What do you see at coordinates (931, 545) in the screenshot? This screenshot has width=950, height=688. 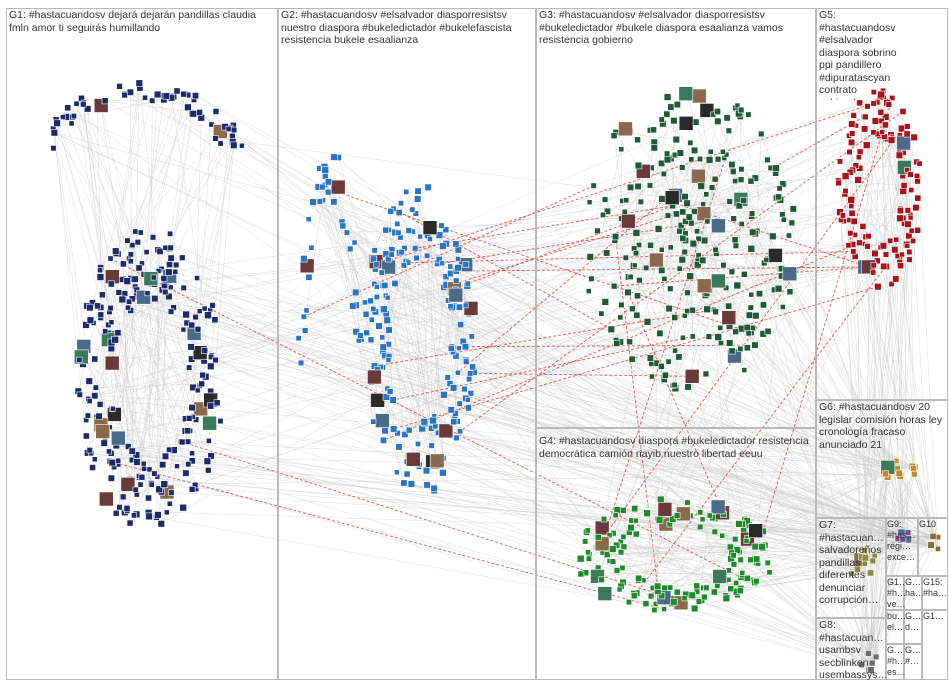 I see `node-g10` at bounding box center [931, 545].